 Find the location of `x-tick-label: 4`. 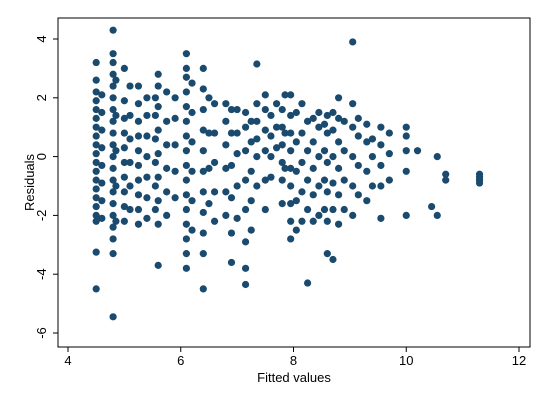

x-tick-label: 4 is located at coordinates (67, 360).